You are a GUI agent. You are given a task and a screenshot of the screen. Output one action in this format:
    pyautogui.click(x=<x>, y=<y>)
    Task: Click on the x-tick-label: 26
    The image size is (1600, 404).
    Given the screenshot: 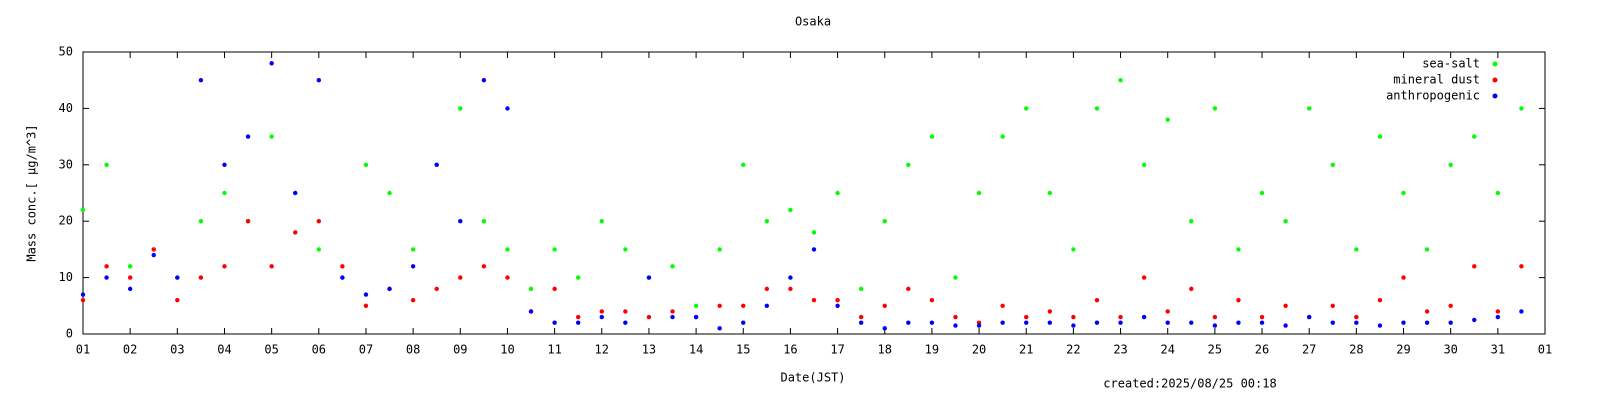 What is the action you would take?
    pyautogui.click(x=1262, y=350)
    